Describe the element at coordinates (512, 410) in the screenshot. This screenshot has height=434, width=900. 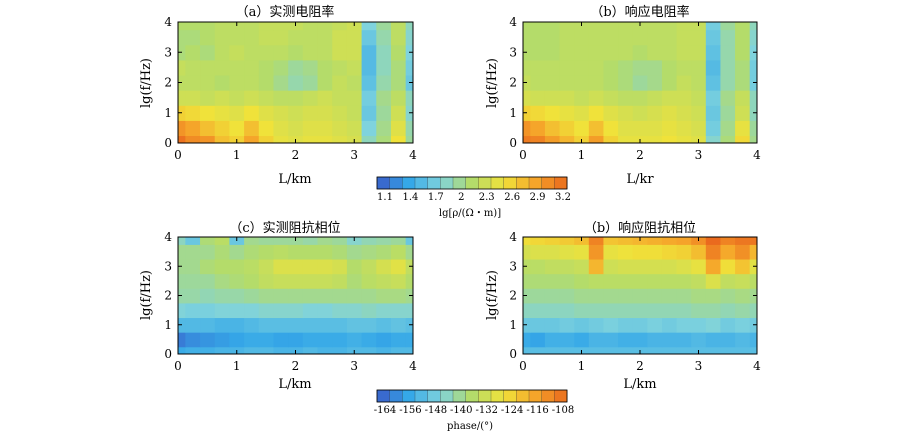
I see `colorbar-phase-tick-label: -124` at that location.